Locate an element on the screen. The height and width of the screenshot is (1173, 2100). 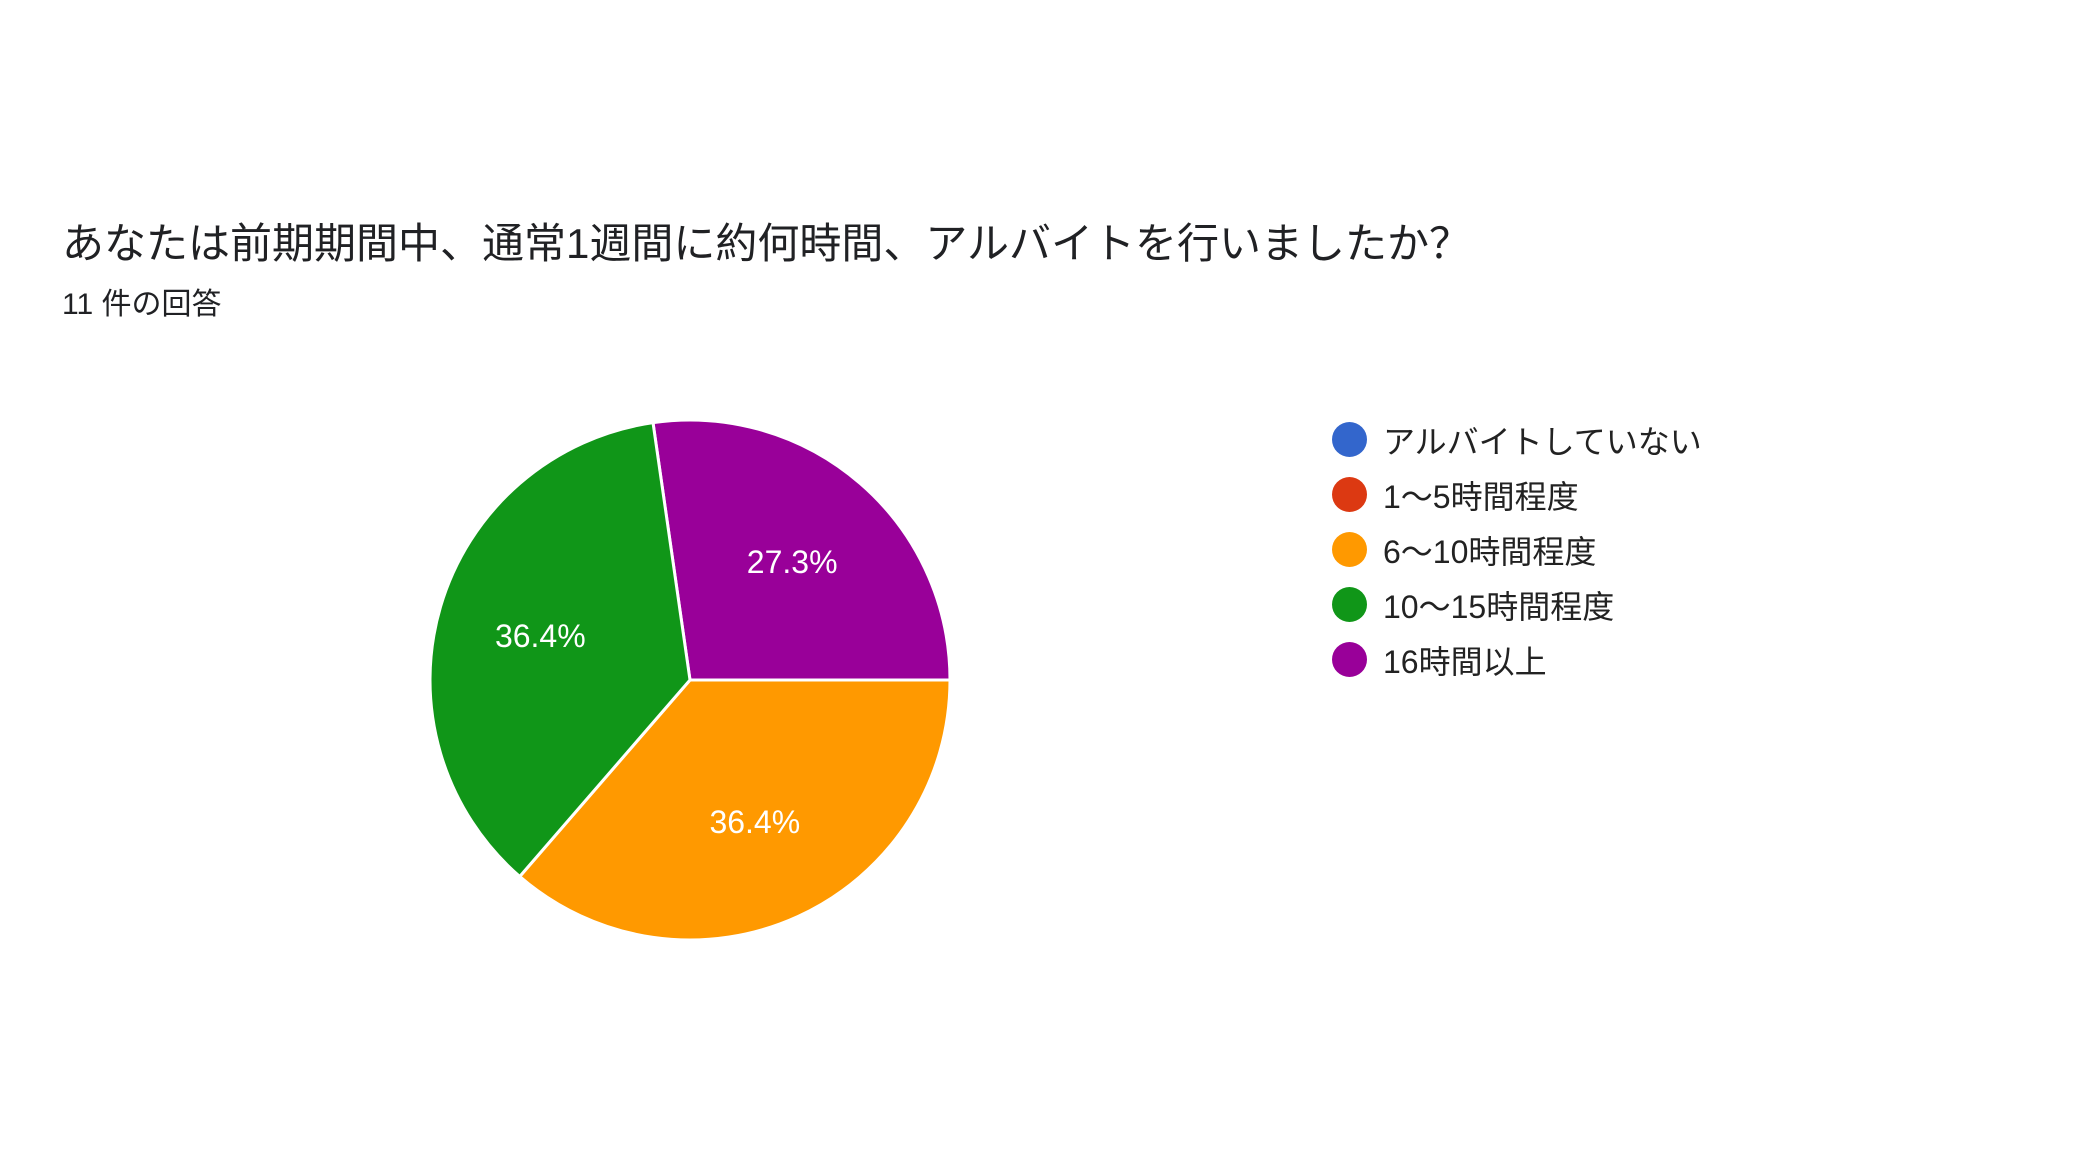
legend-item: 10～15時間程度 is located at coordinates (1517, 604).